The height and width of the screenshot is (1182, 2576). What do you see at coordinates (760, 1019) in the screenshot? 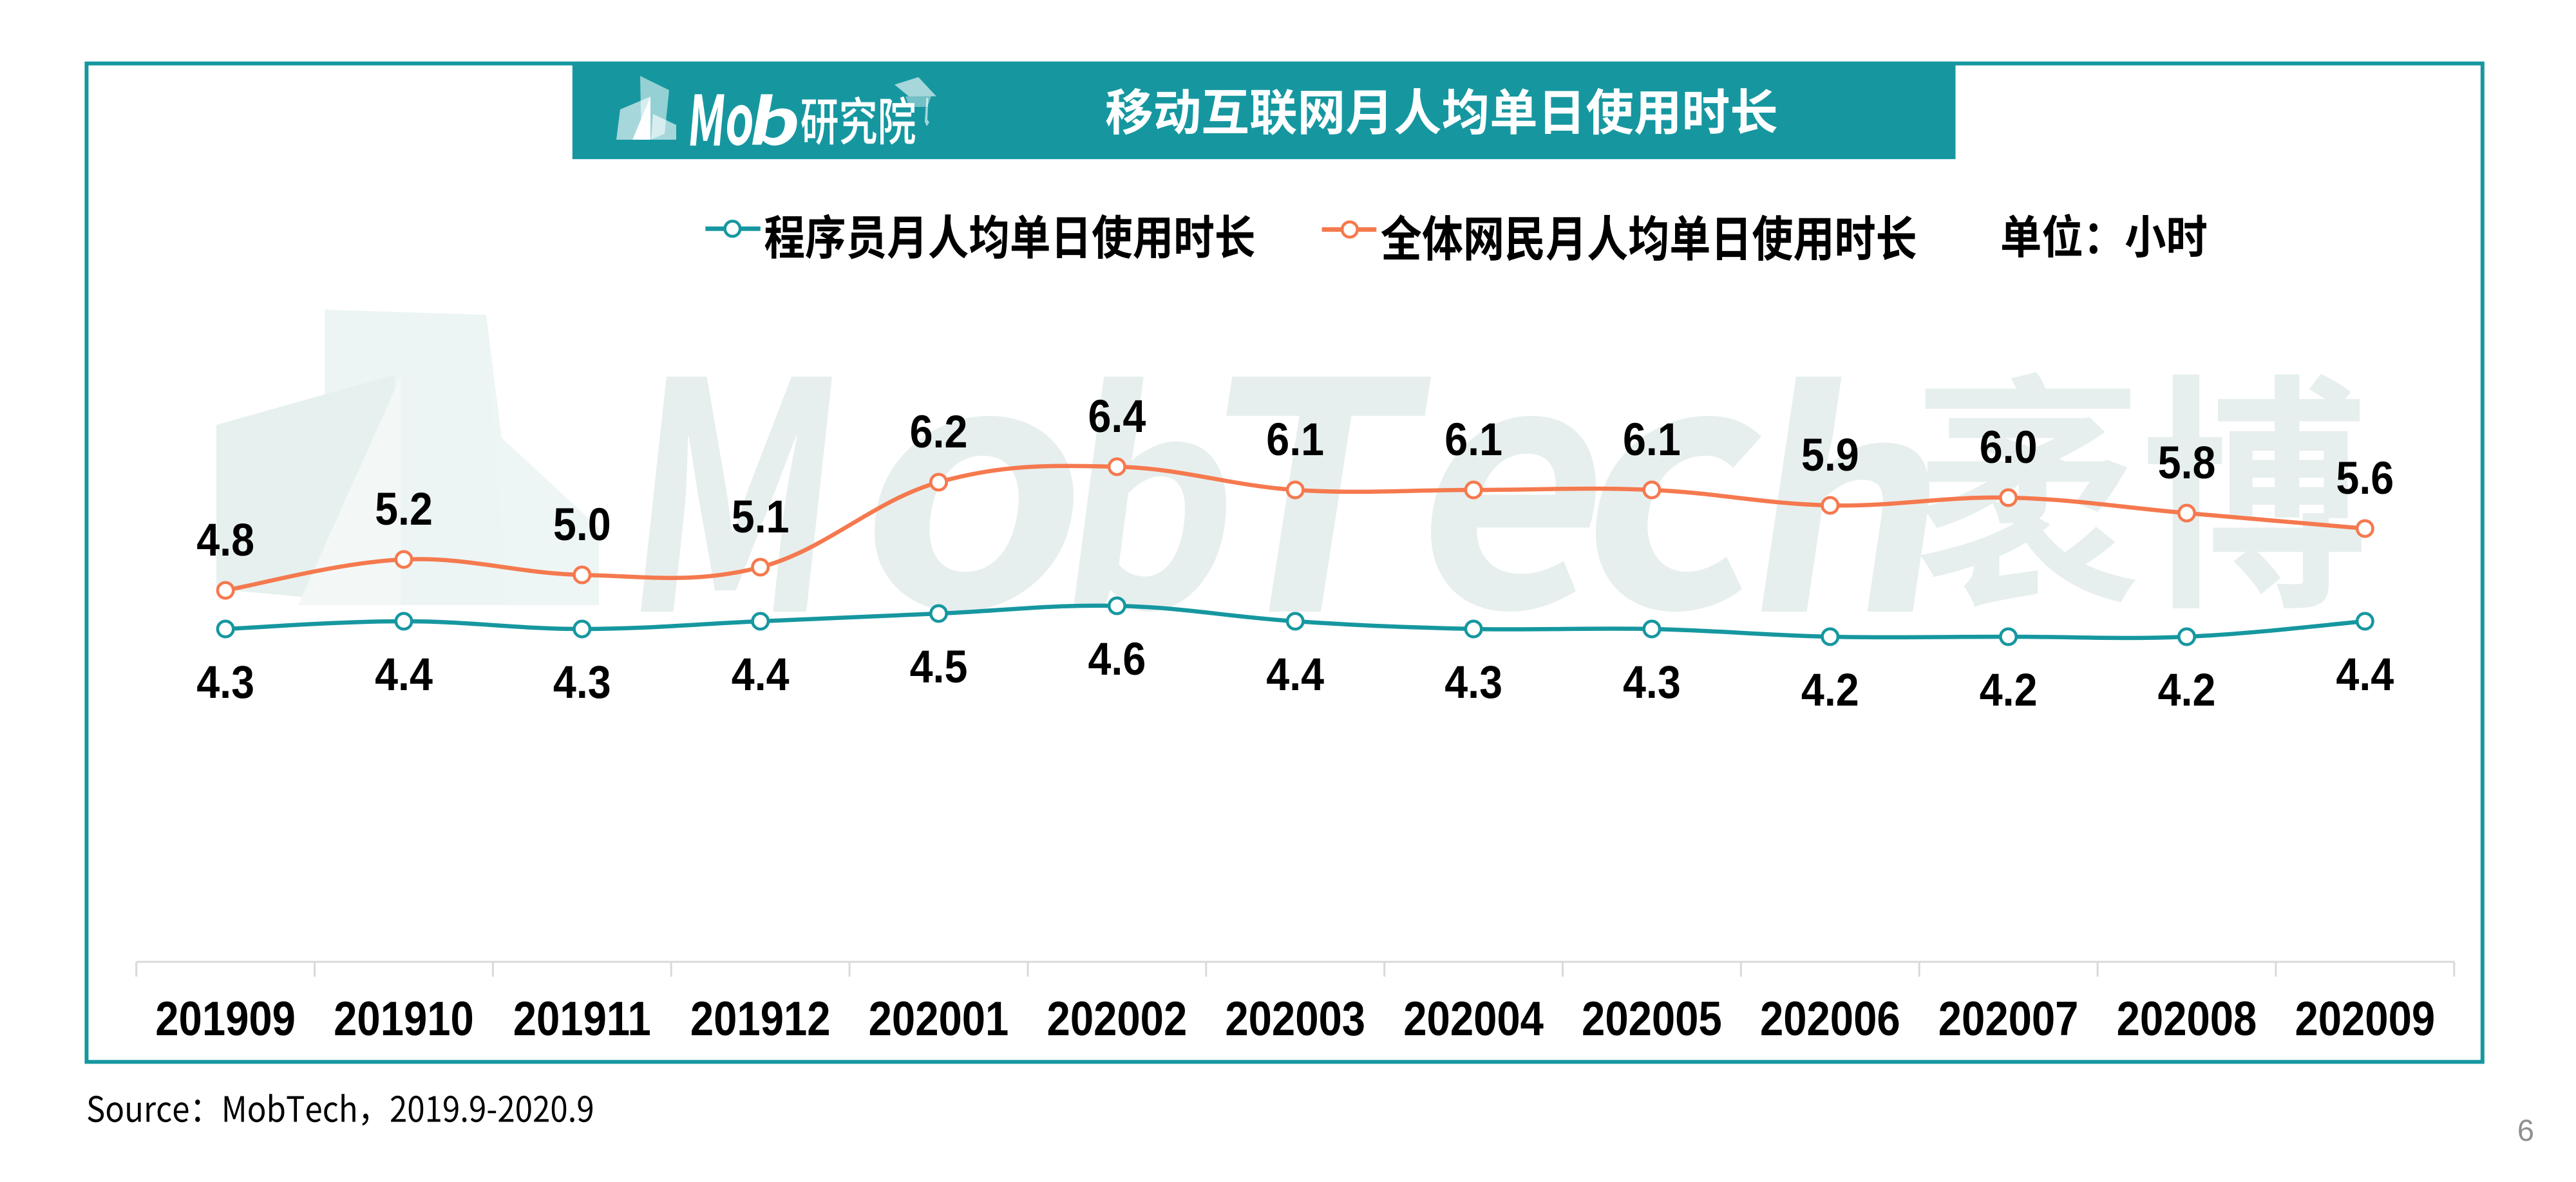
I see `svg-text: 201912` at bounding box center [760, 1019].